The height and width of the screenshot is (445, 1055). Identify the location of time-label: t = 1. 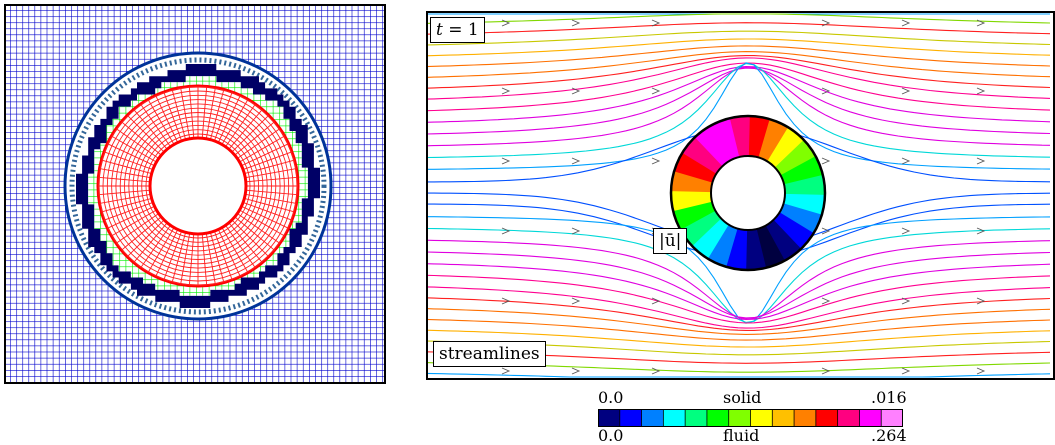
(457, 30).